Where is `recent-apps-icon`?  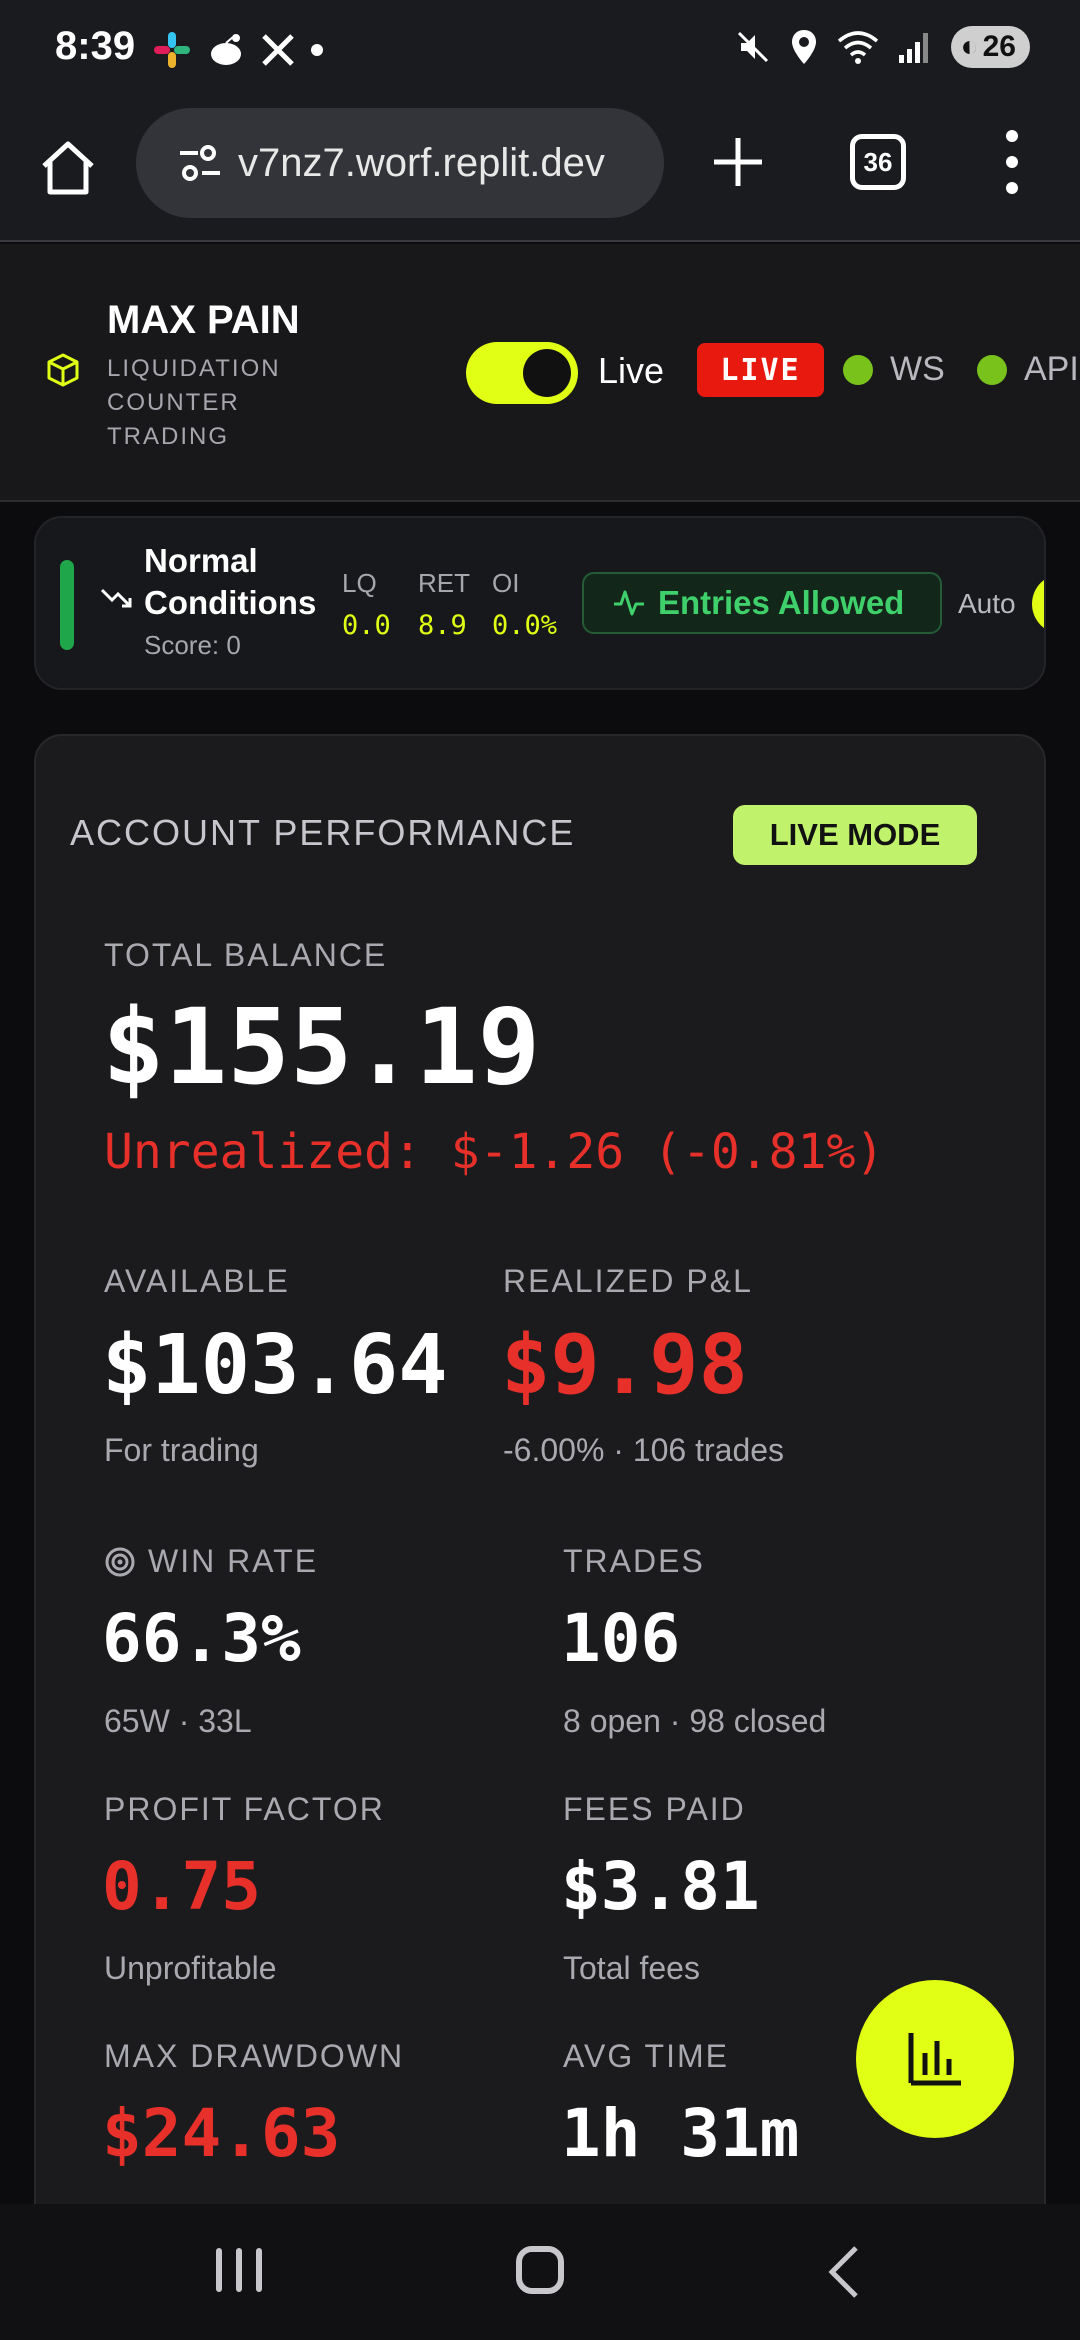
recent-apps-icon is located at coordinates (239, 2270).